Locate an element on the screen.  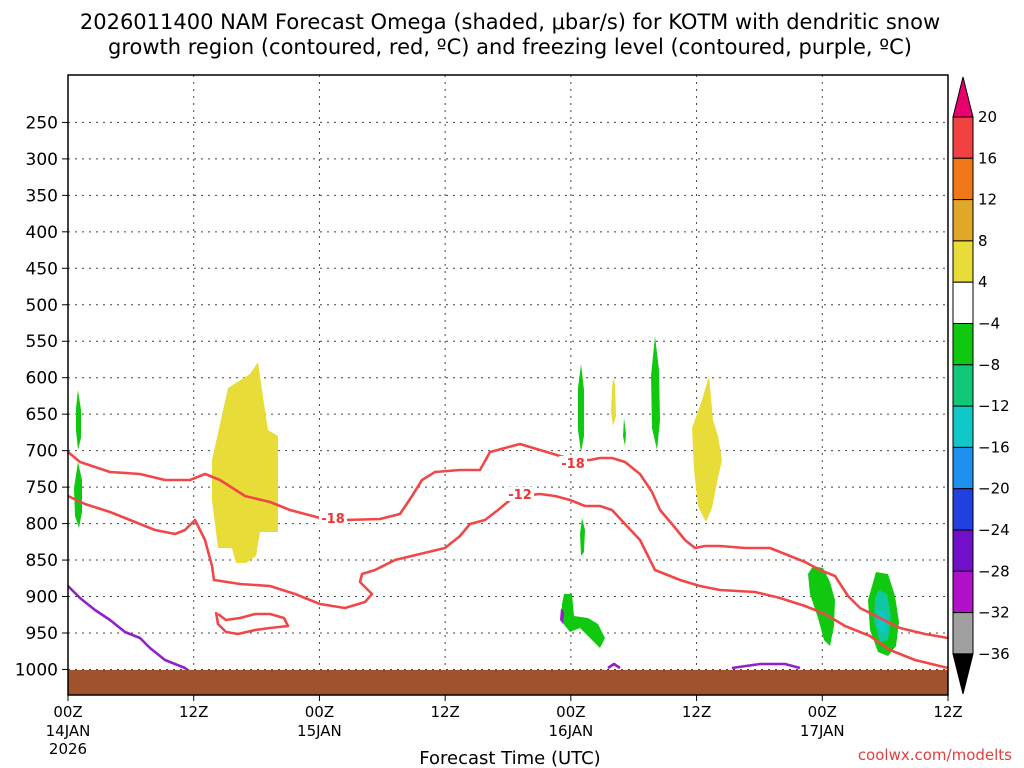
contour-label-bg-minus12 is located at coordinates (520, 494).